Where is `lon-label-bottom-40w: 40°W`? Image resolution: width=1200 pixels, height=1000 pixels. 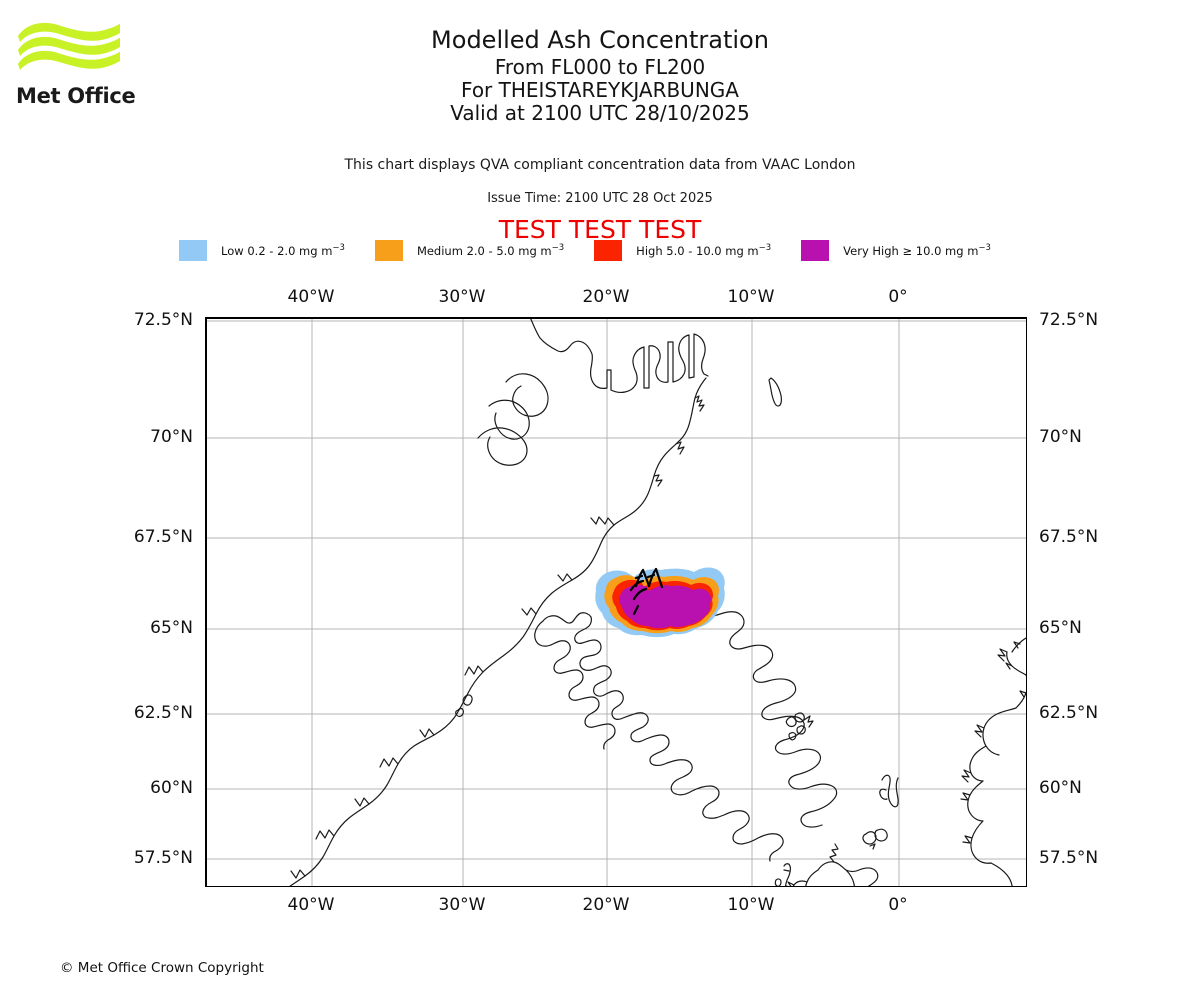 lon-label-bottom-40w: 40°W is located at coordinates (311, 905).